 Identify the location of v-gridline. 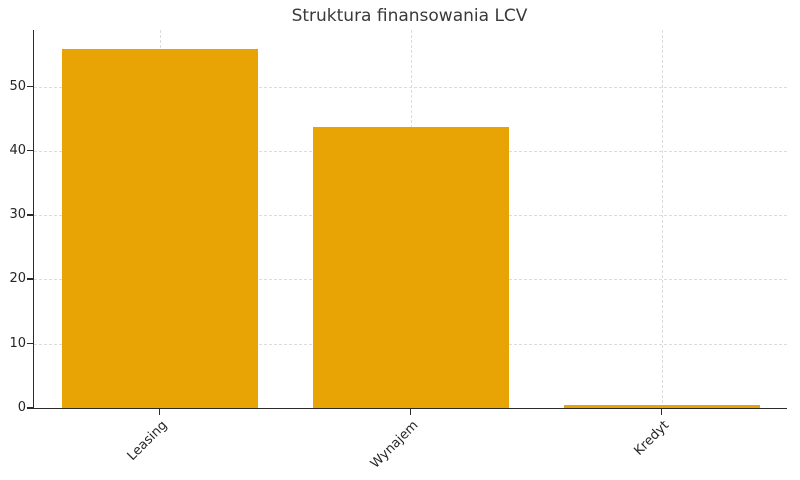
(662, 219).